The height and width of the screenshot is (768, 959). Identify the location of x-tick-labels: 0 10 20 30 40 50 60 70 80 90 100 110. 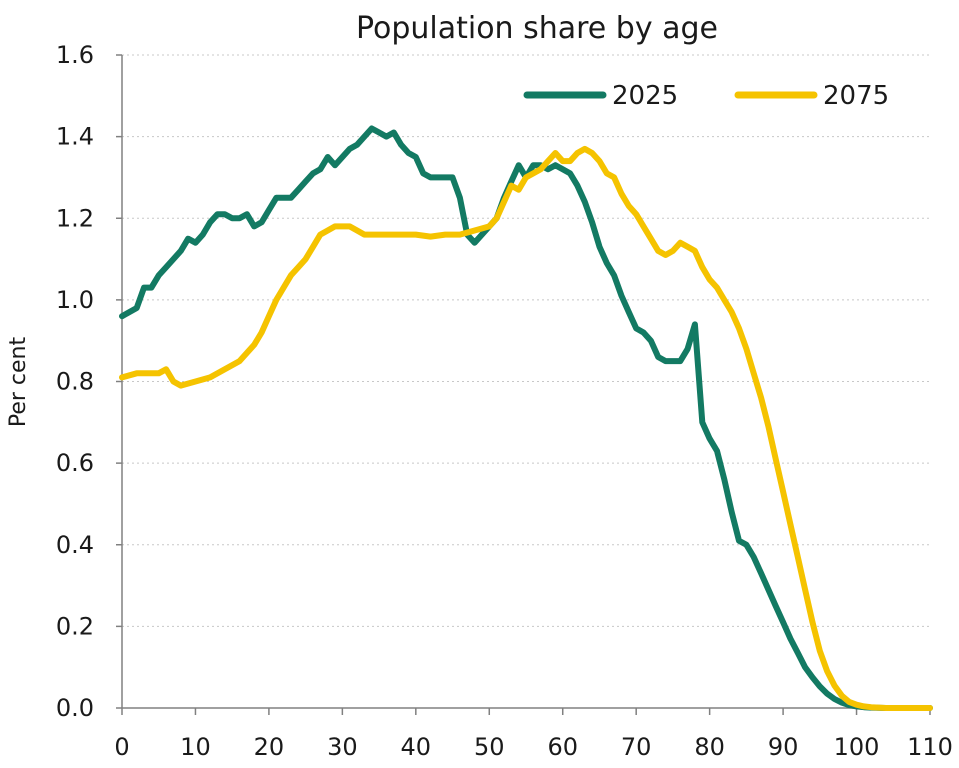
(533, 747).